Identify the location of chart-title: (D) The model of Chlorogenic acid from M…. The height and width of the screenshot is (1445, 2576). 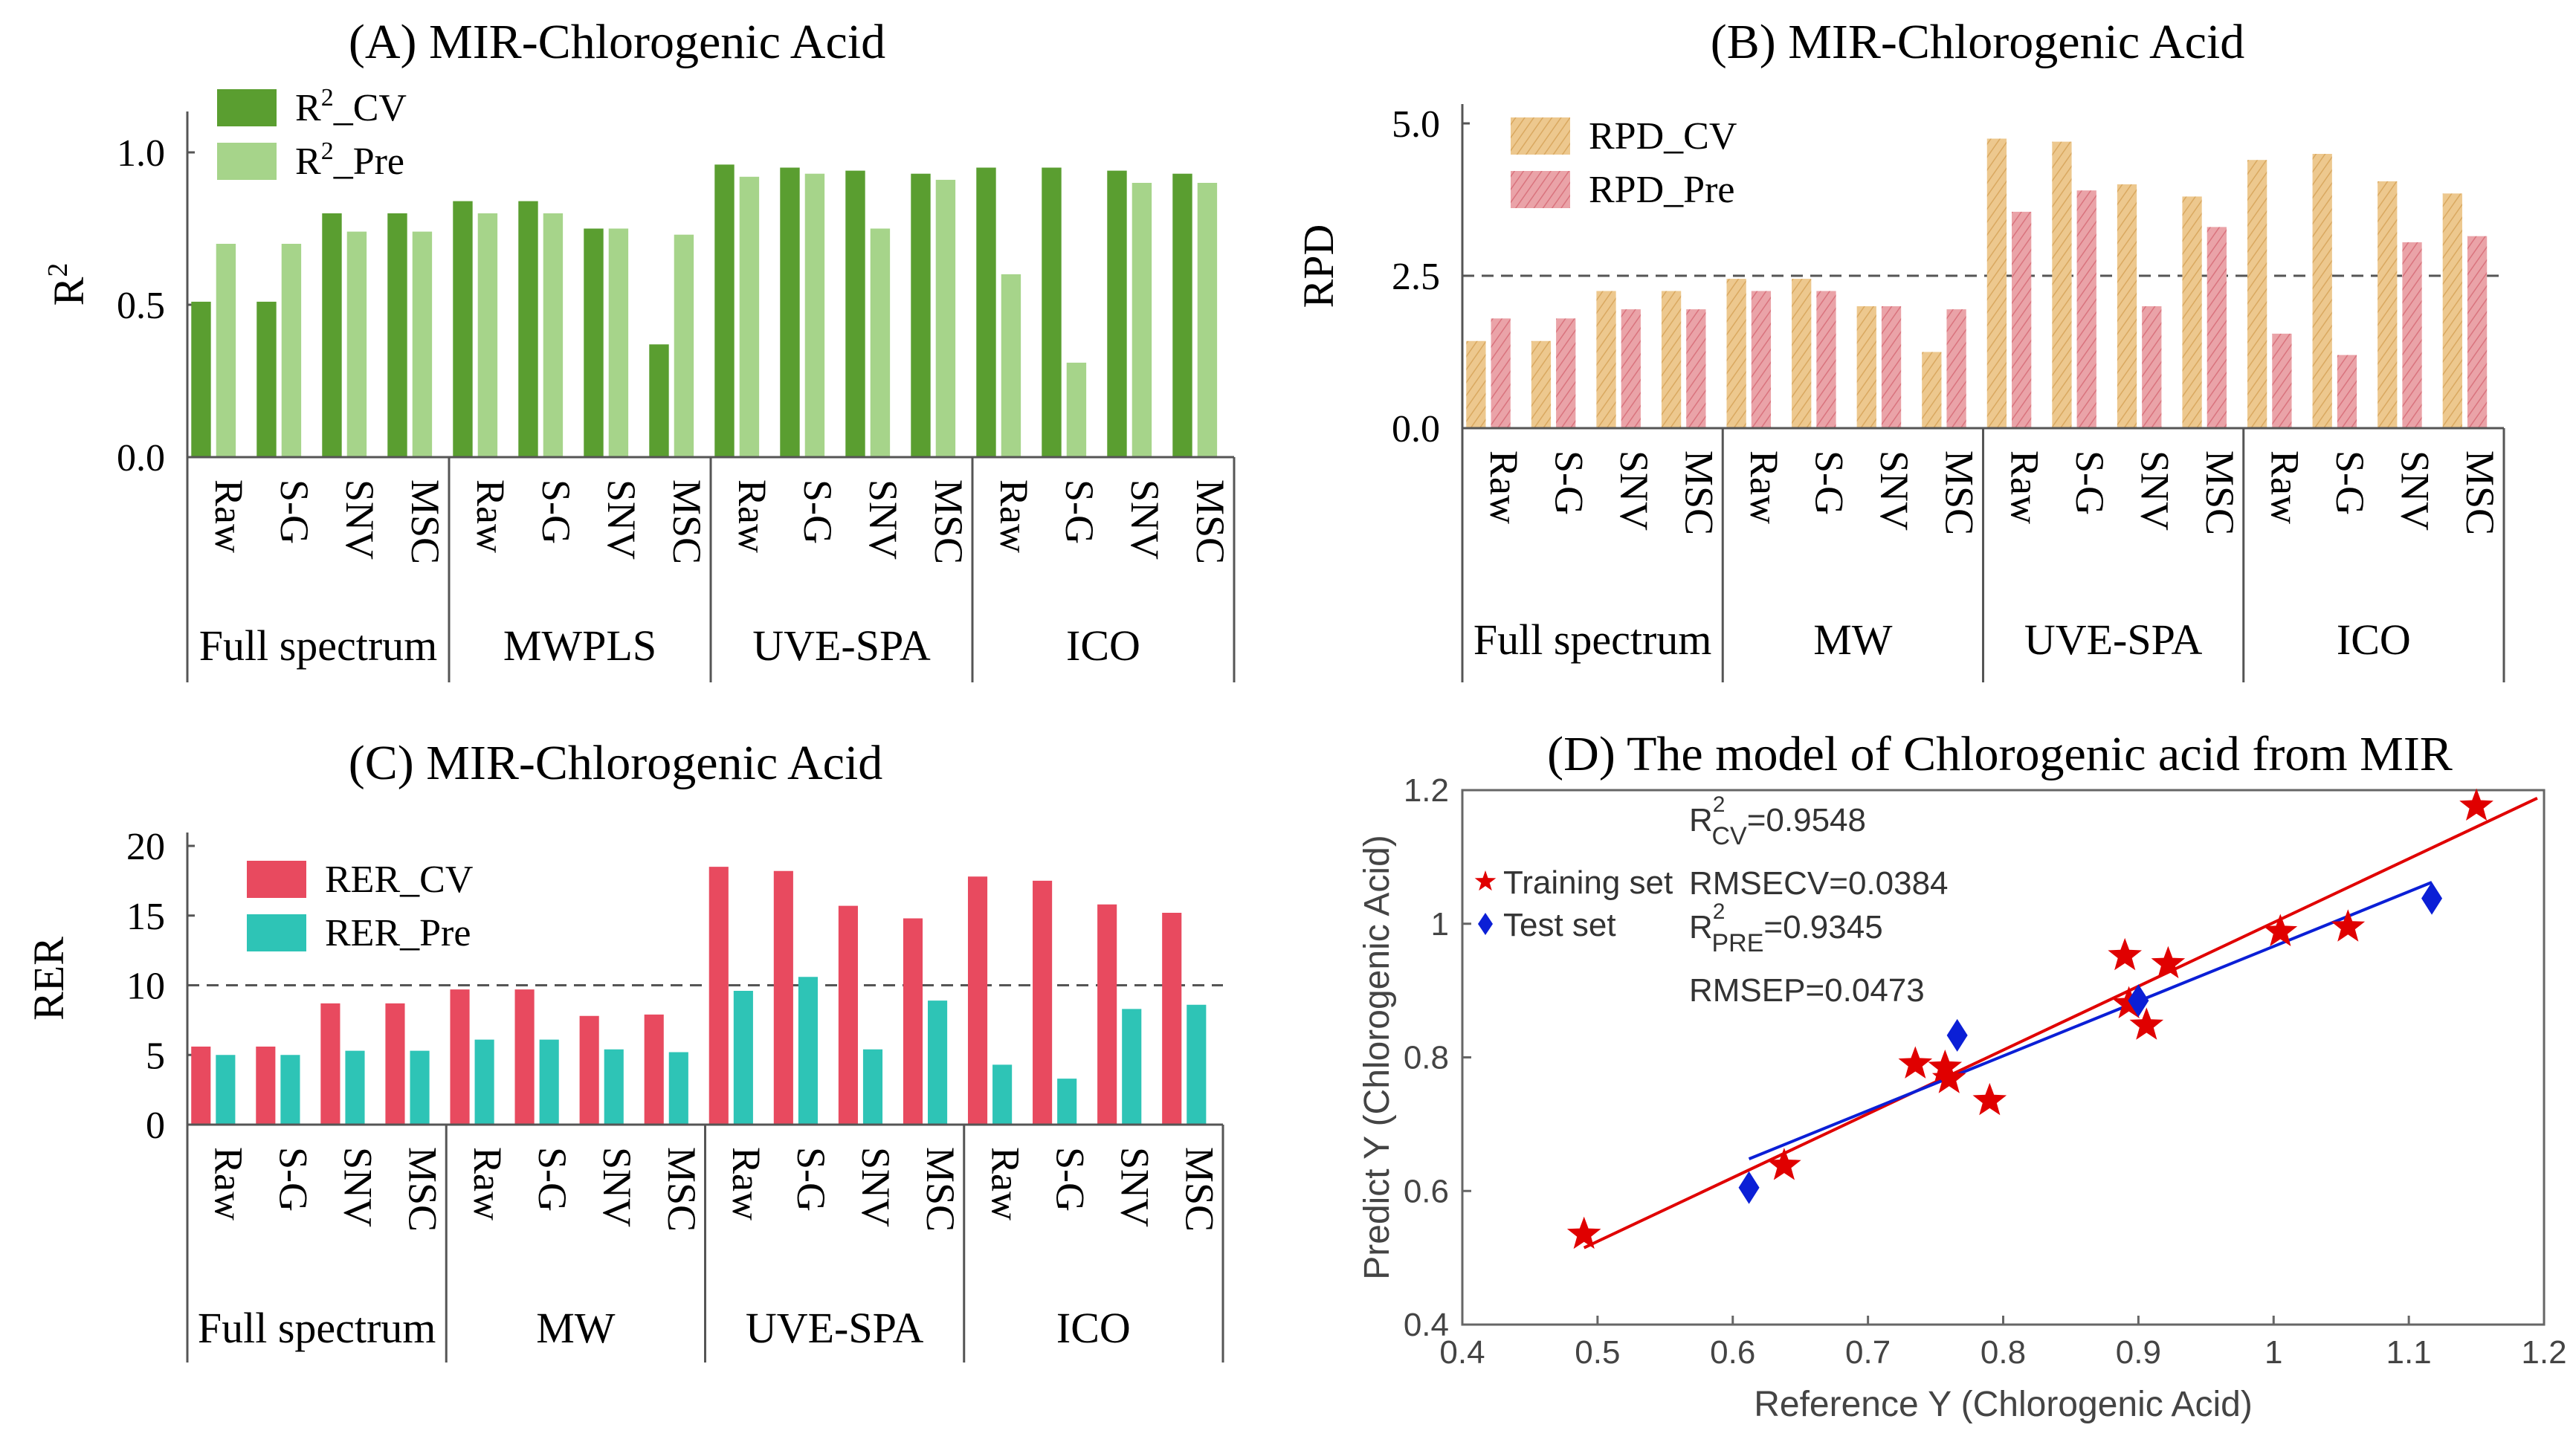
(2000, 754).